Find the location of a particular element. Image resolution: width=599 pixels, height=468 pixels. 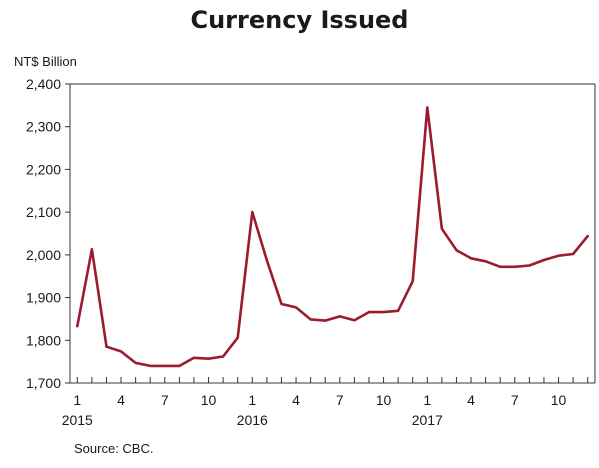

x-year-label: 2016 is located at coordinates (252, 420).